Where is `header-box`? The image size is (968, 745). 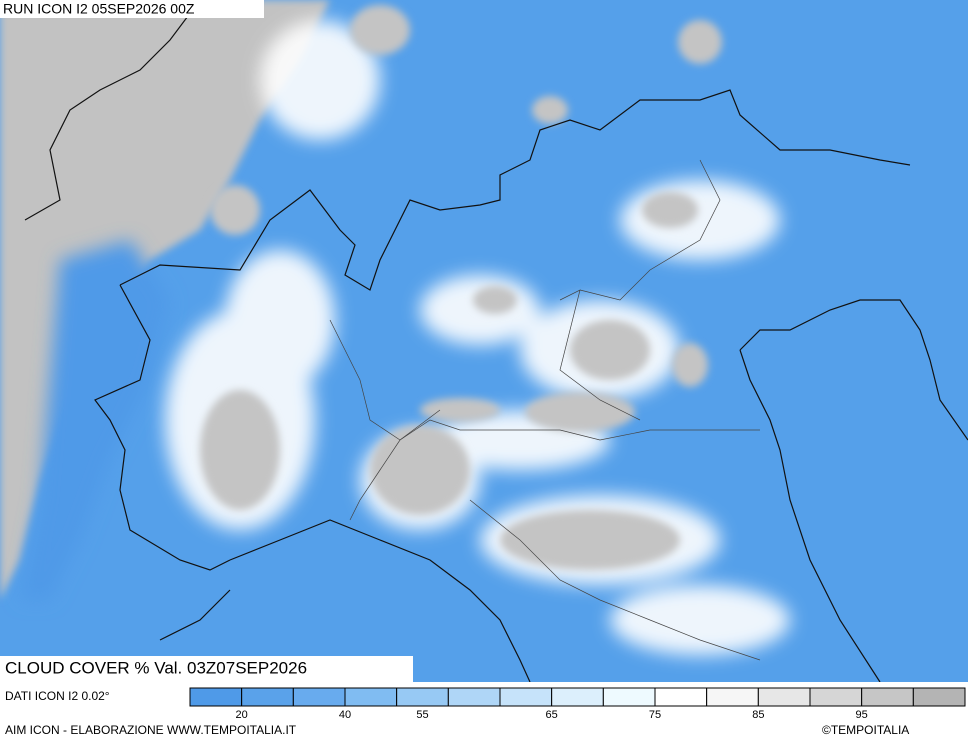 header-box is located at coordinates (132, 9).